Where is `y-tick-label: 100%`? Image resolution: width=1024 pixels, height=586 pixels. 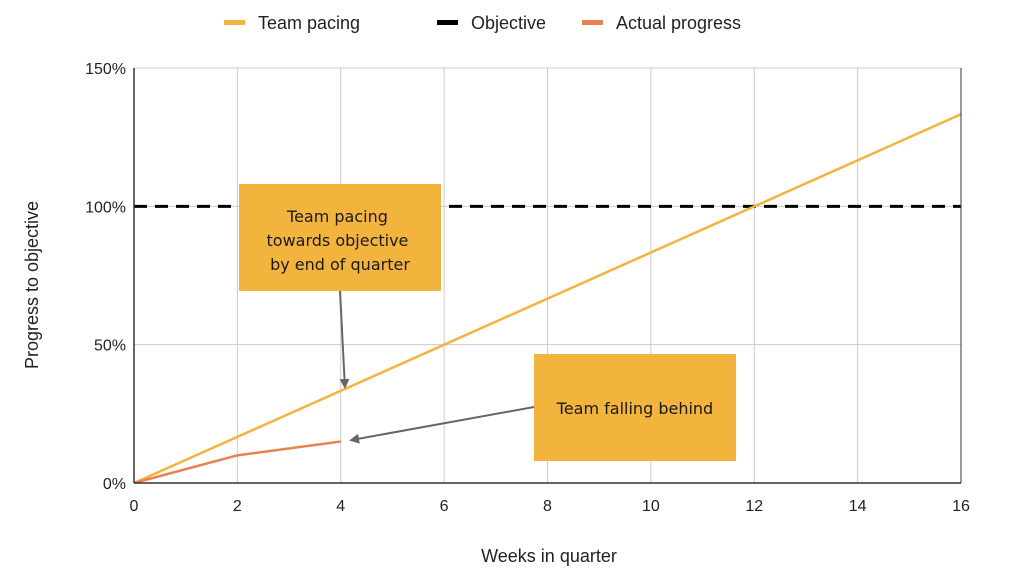 y-tick-label: 100% is located at coordinates (105, 207).